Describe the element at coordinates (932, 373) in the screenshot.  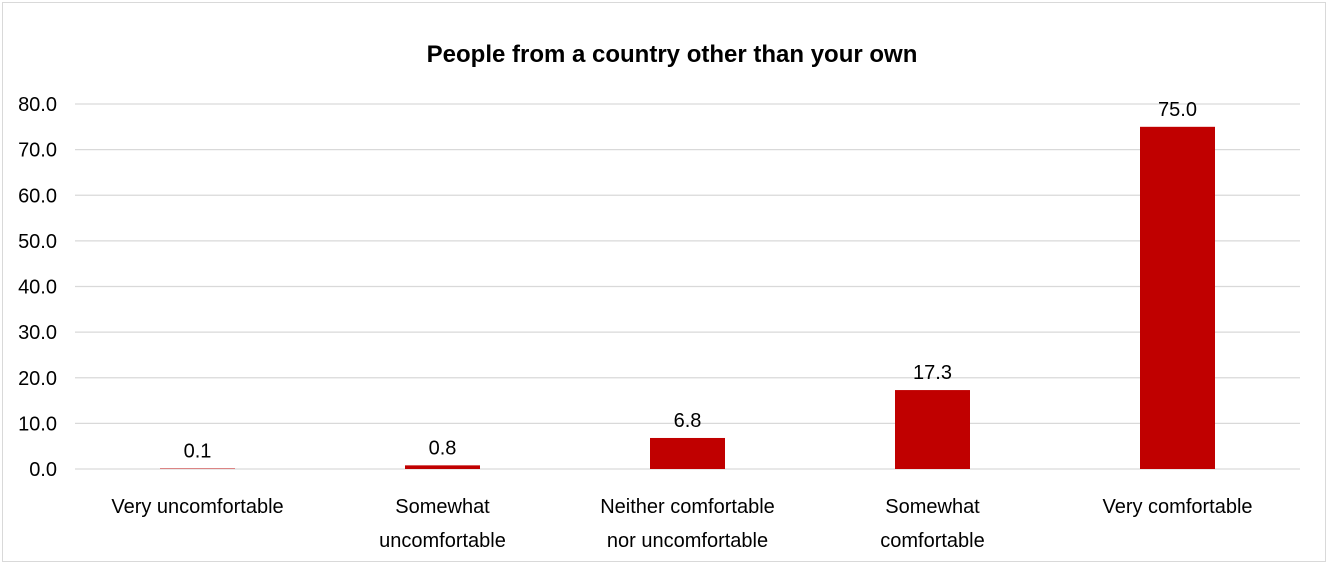
I see `data-label: 17.3` at that location.